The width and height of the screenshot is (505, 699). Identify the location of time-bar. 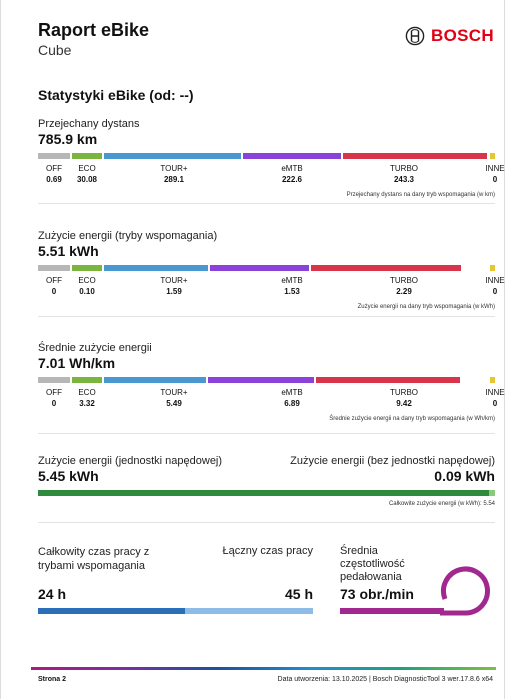
(175, 611).